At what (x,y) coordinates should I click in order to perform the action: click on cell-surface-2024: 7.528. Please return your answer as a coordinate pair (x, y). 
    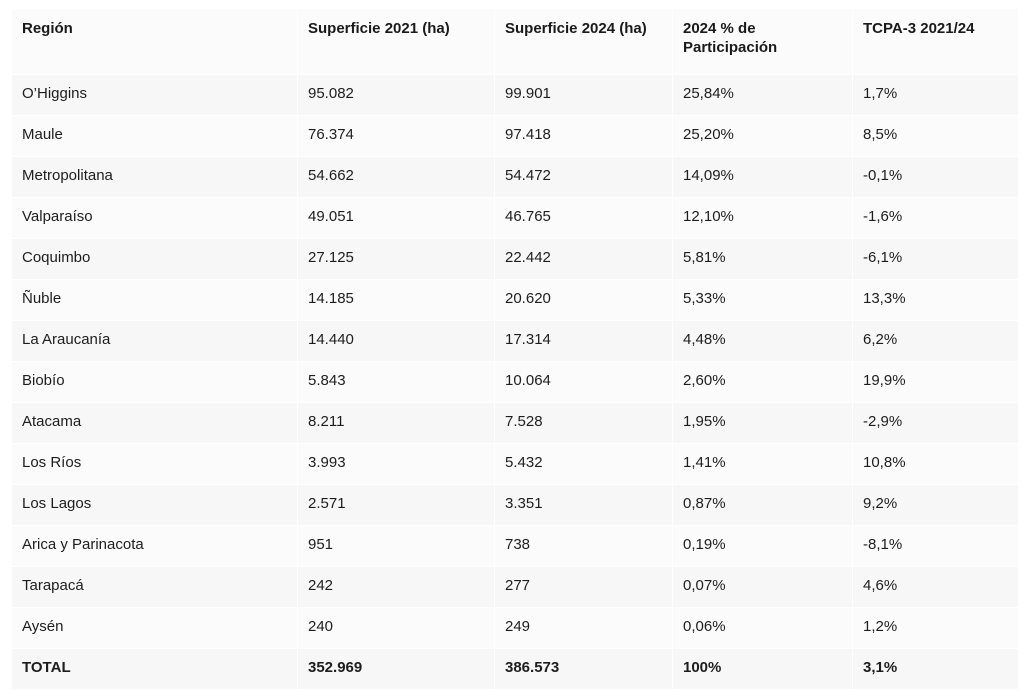
    Looking at the image, I should click on (584, 423).